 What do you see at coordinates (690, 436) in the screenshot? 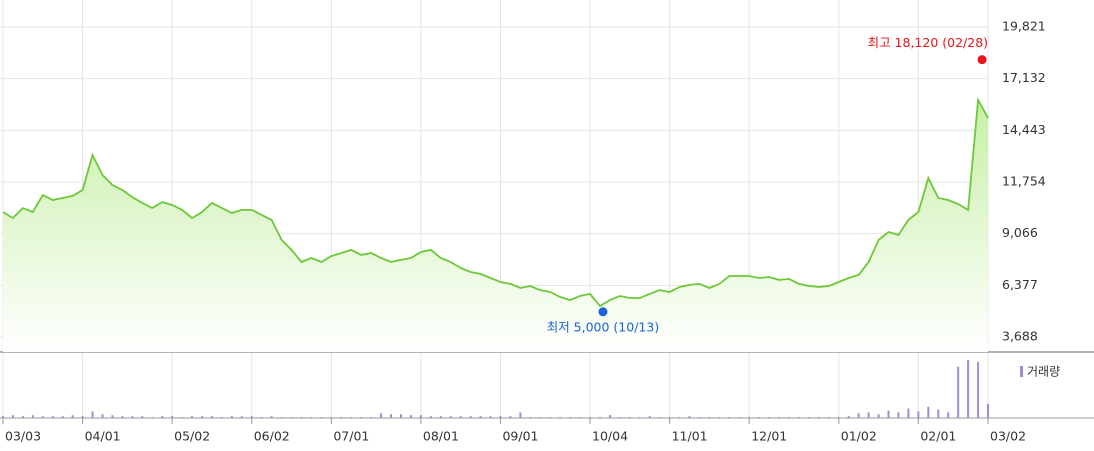
I see `x-tick-label: 11/01` at bounding box center [690, 436].